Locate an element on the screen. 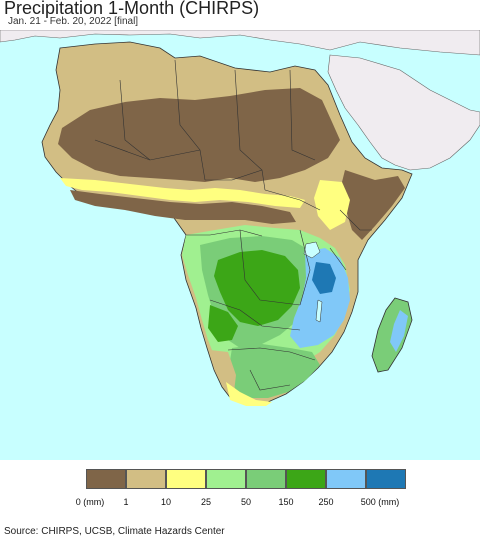 The image size is (480, 540). legend-tick-label: 250 is located at coordinates (326, 502).